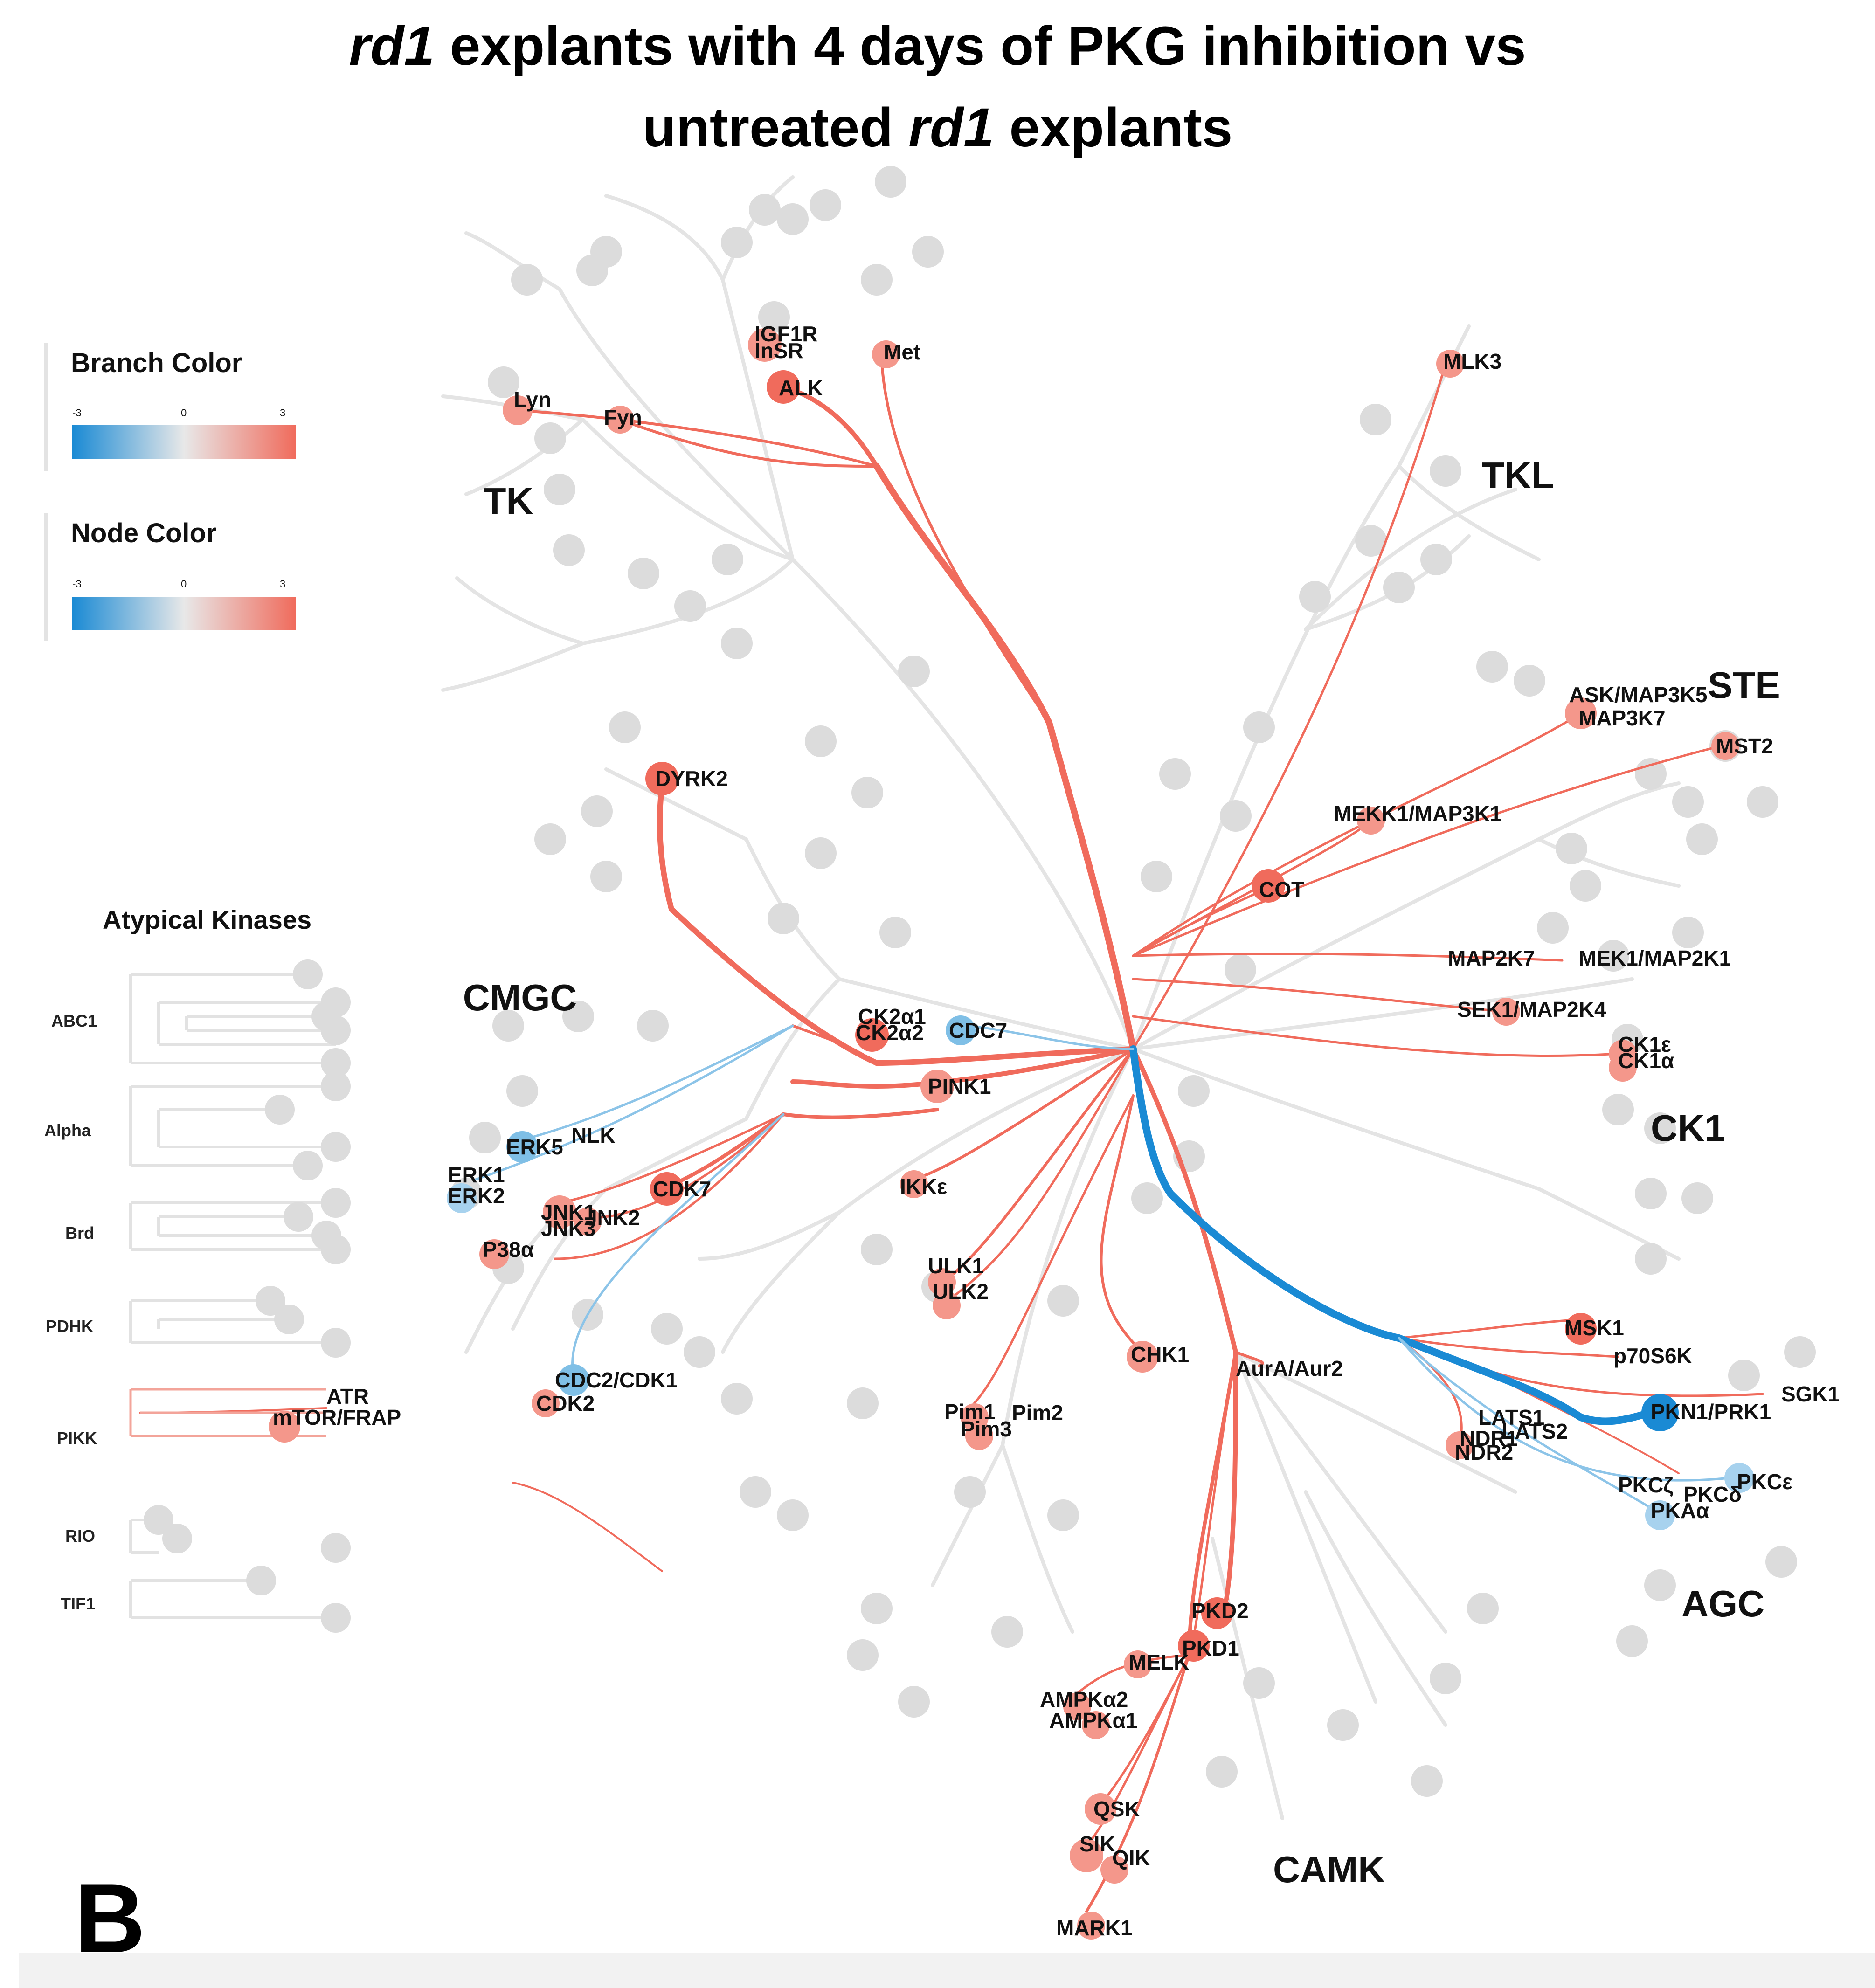  What do you see at coordinates (565, 1403) in the screenshot?
I see `kinase-cdk2: CDK2` at bounding box center [565, 1403].